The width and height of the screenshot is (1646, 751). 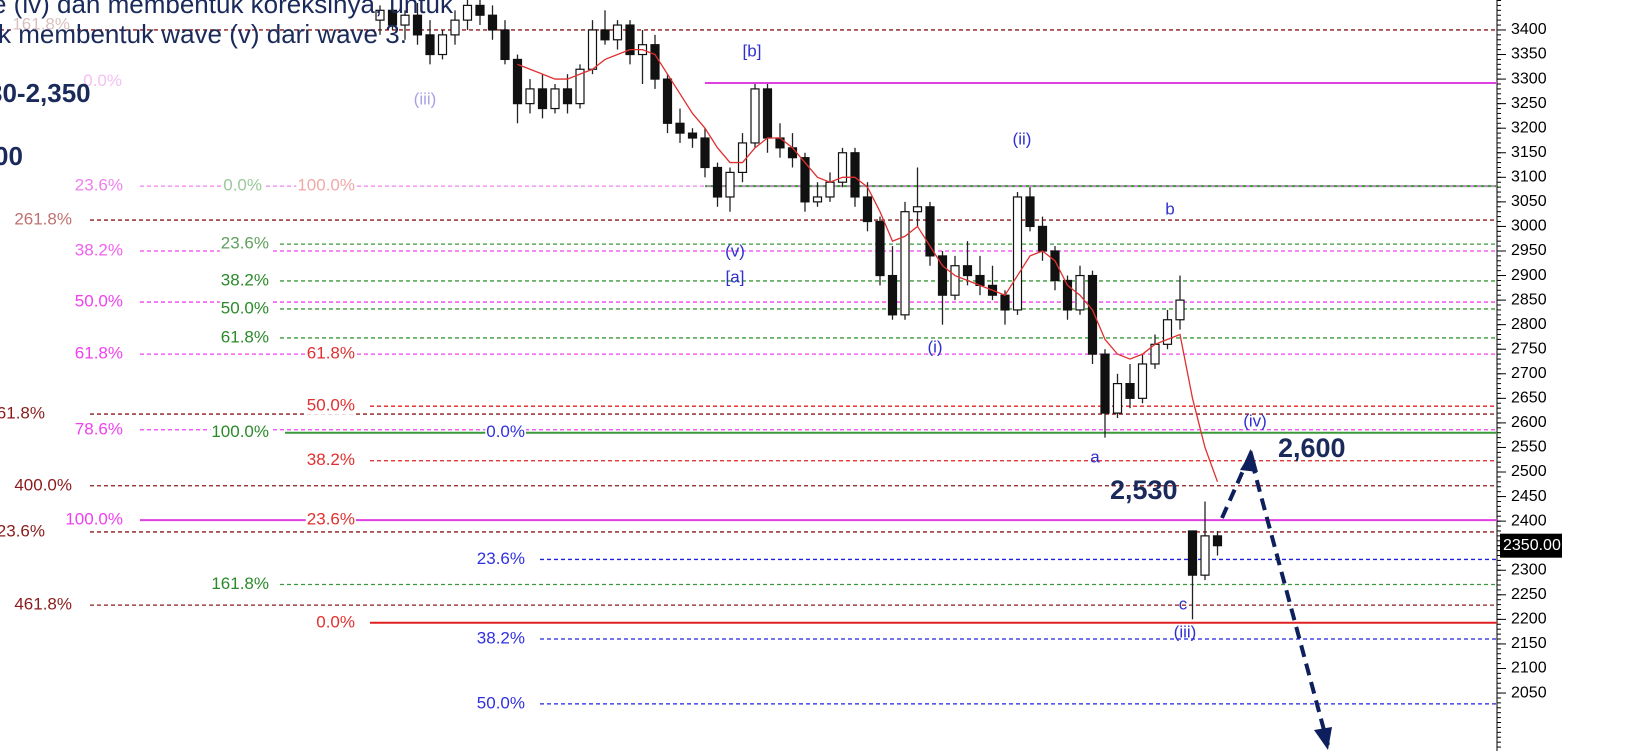 I want to click on y-tick-label: 2300, so click(x=1529, y=569).